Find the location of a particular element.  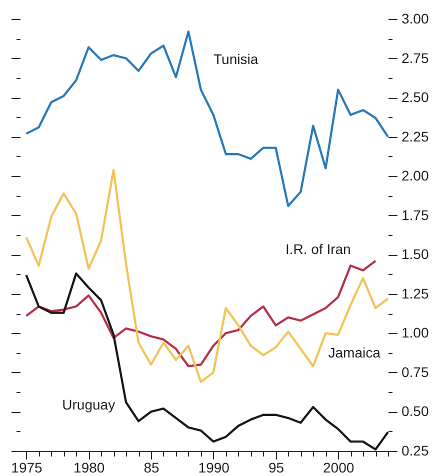

y-tick-label: 1.50 is located at coordinates (415, 254).